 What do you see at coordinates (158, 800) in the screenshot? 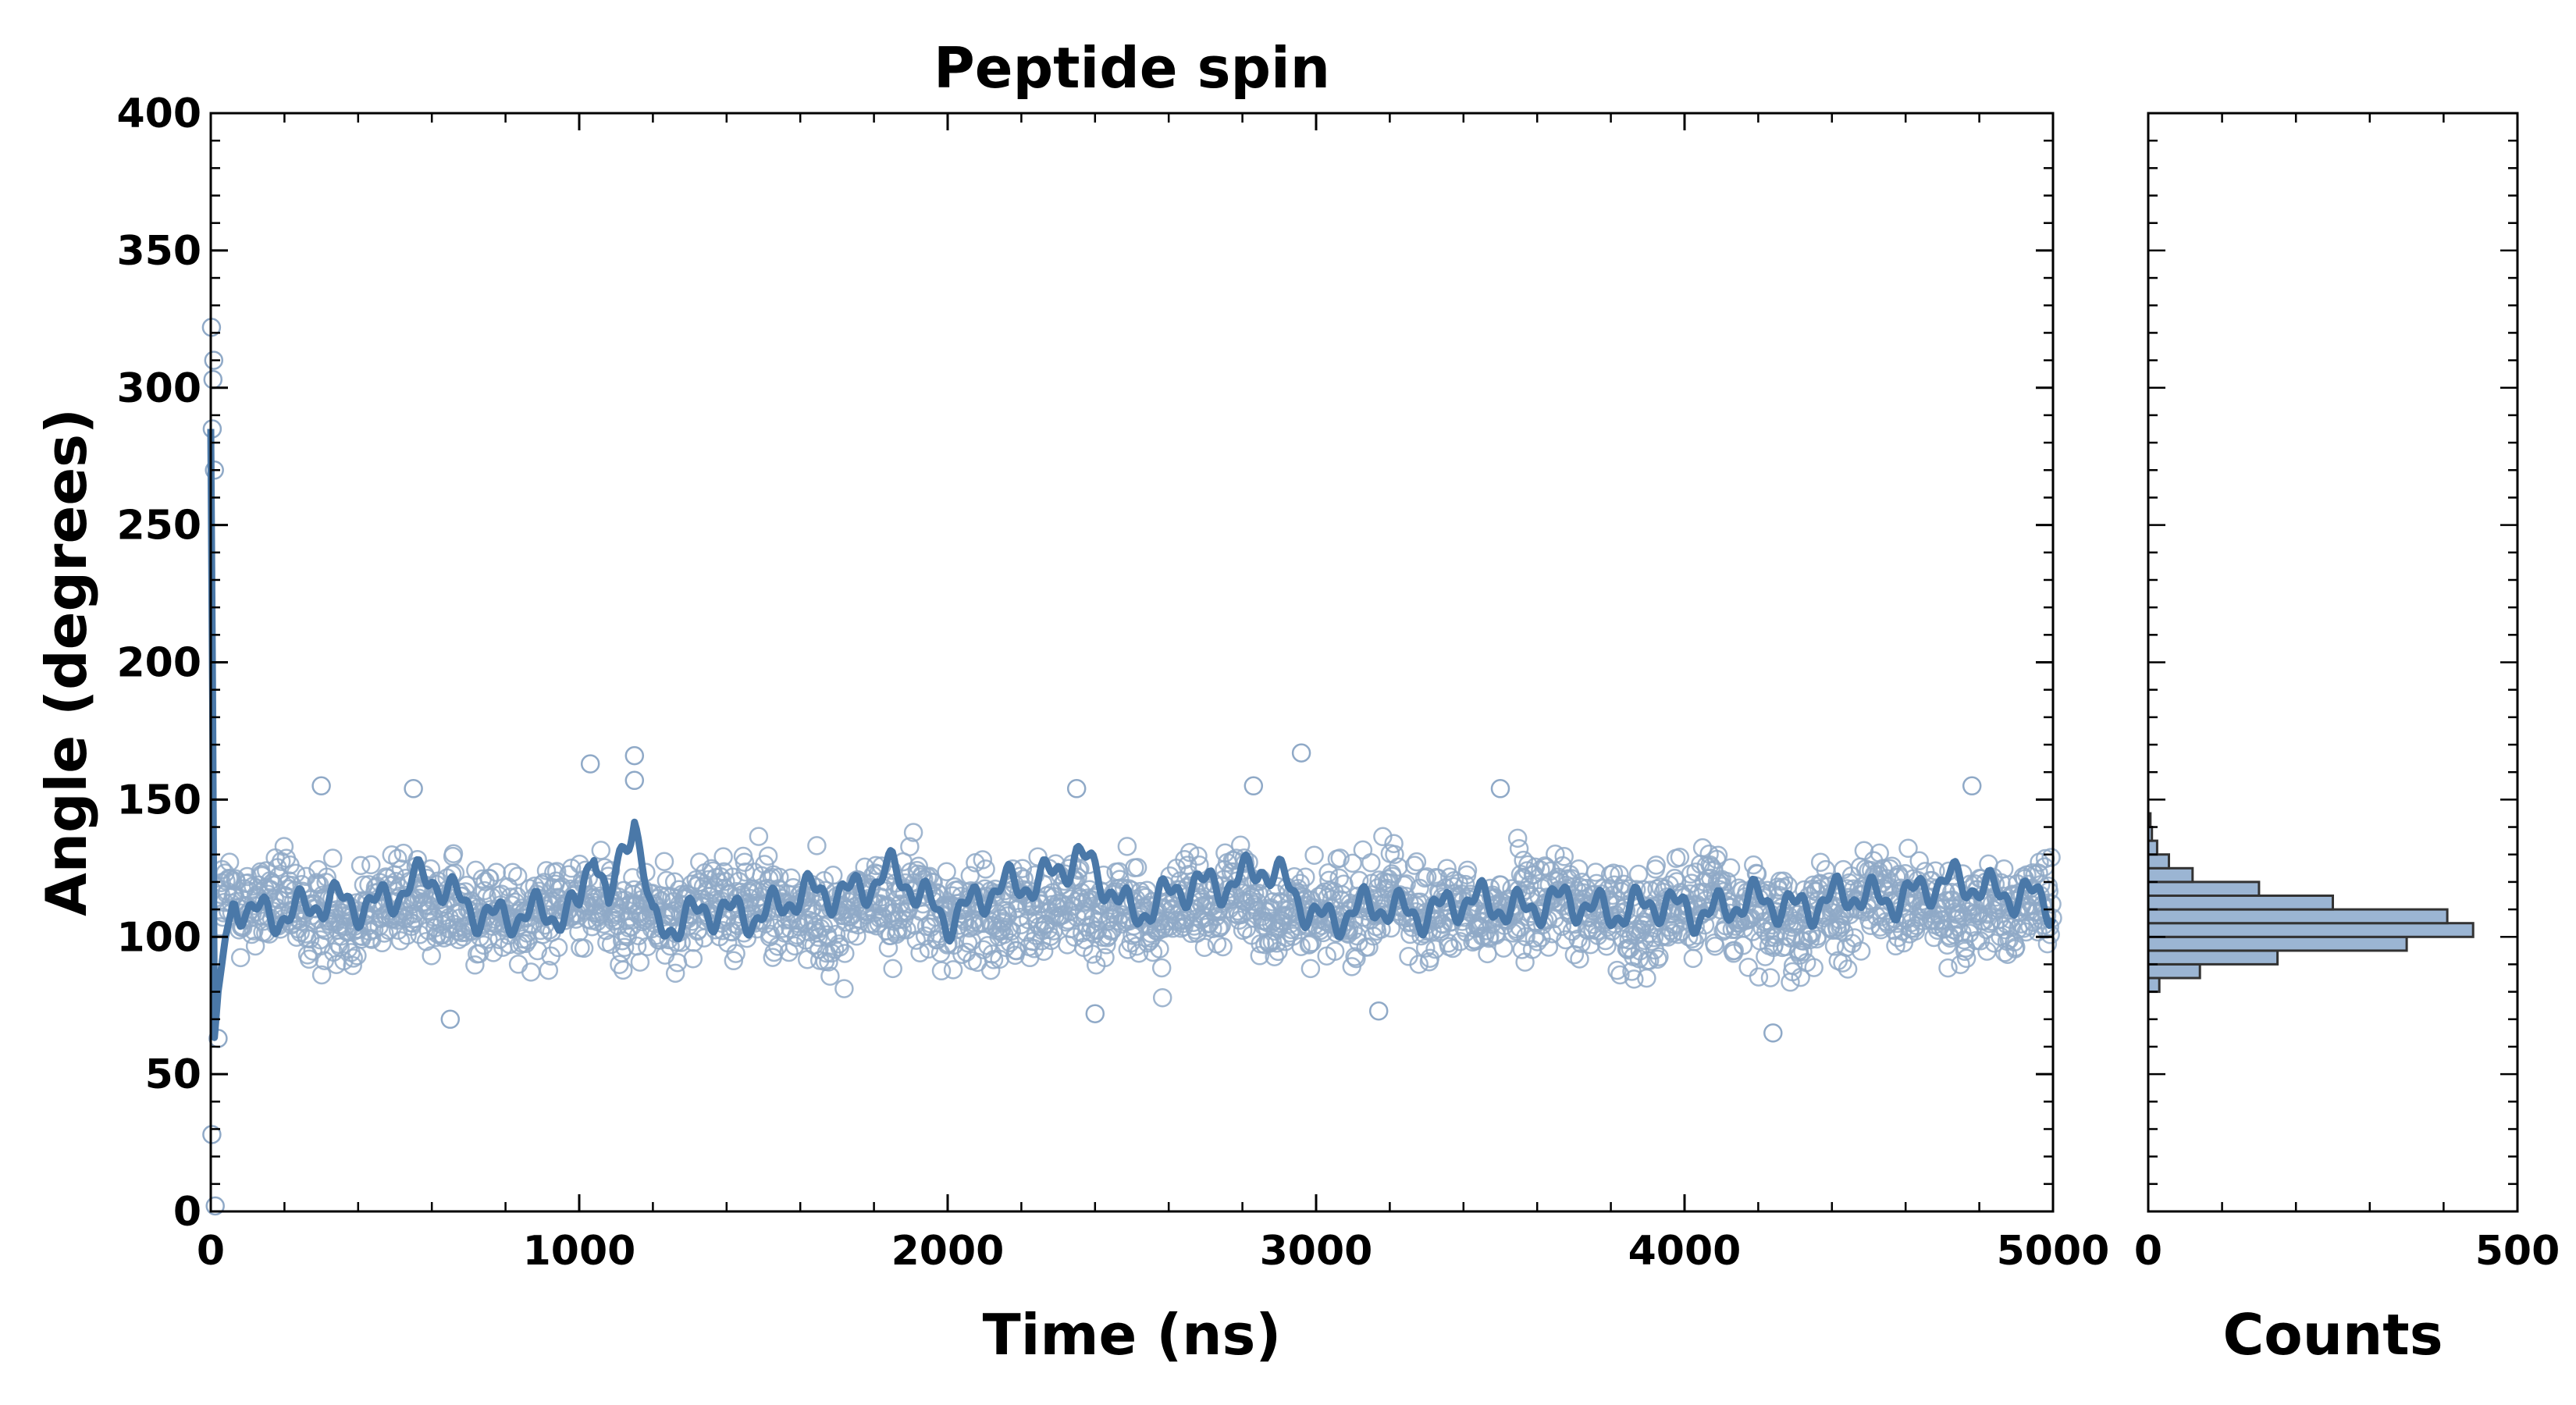
I see `y-tick-label: 150` at bounding box center [158, 800].